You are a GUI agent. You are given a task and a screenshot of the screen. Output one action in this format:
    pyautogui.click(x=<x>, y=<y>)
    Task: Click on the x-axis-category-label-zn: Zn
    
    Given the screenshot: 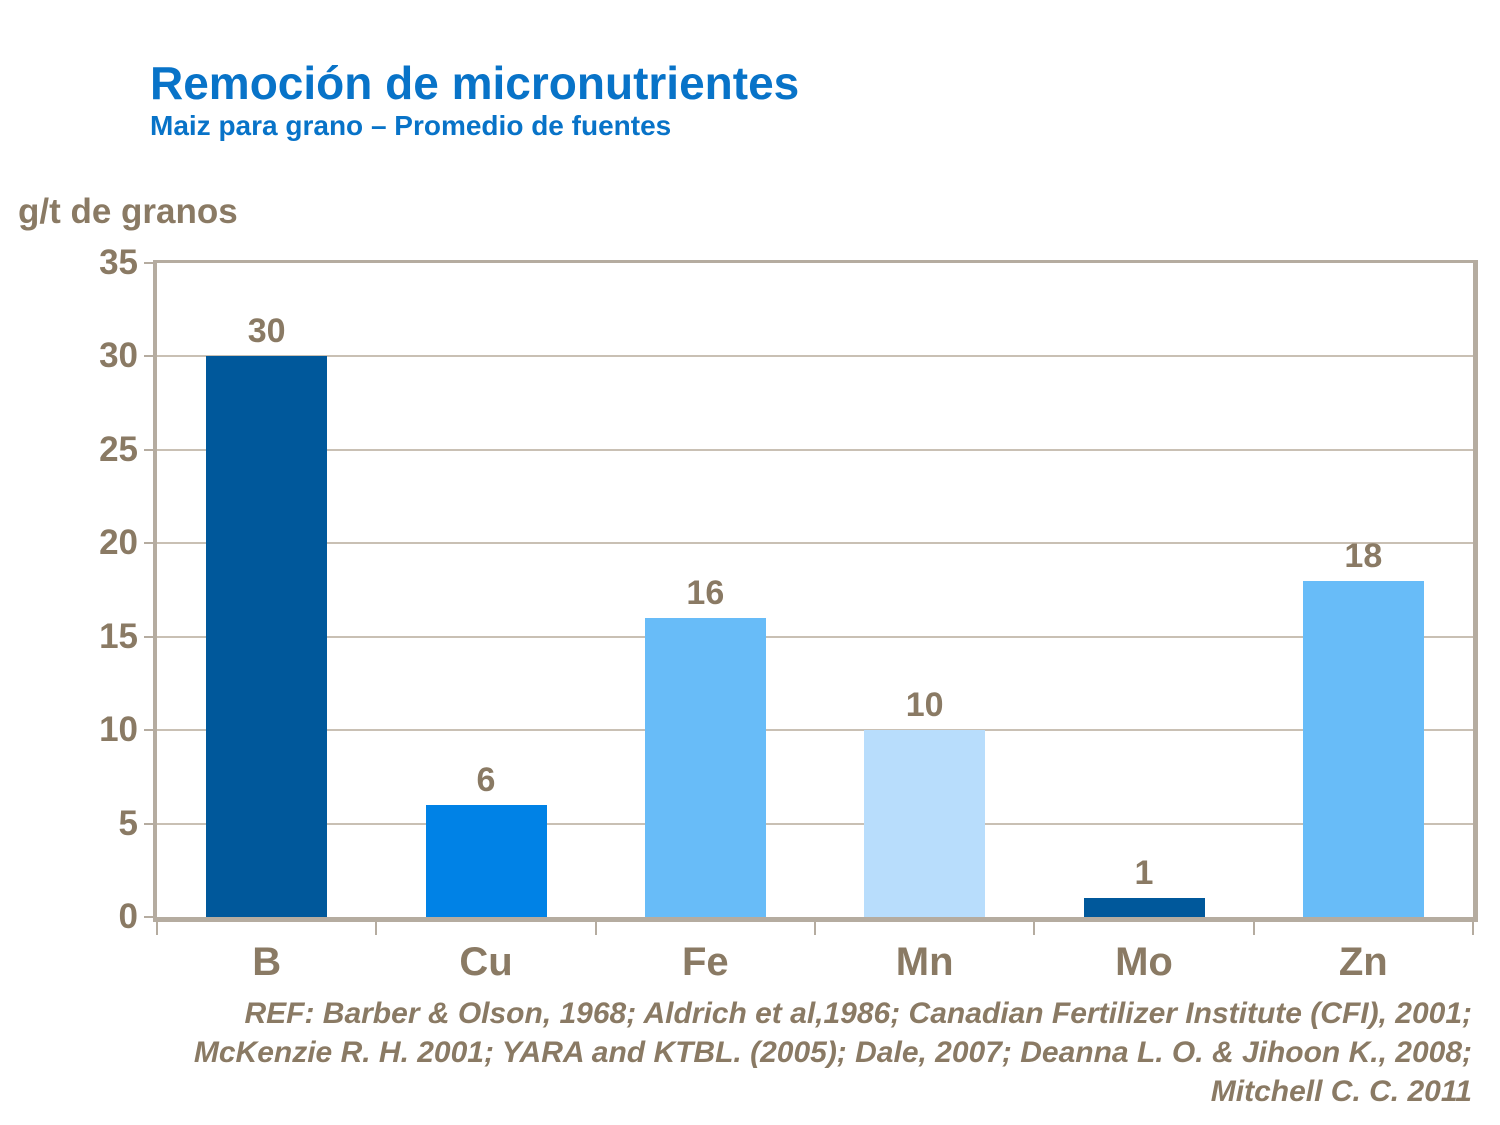 What is the action you would take?
    pyautogui.click(x=1363, y=962)
    